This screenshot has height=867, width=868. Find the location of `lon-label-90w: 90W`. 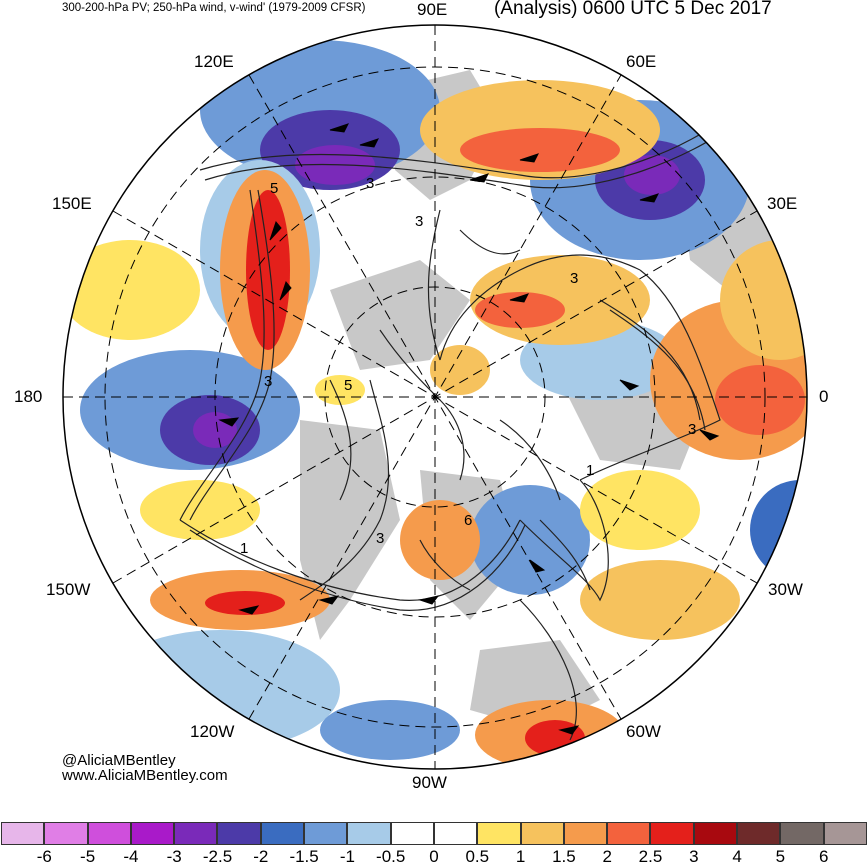

lon-label-90w: 90W is located at coordinates (429, 782).